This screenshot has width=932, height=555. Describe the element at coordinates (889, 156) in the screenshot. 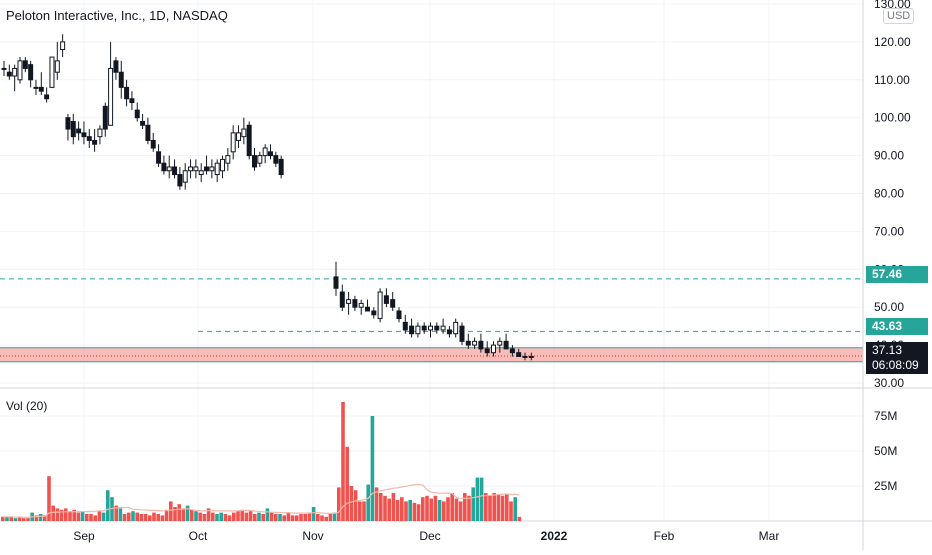

I see `price-tick-label: 90.00` at that location.